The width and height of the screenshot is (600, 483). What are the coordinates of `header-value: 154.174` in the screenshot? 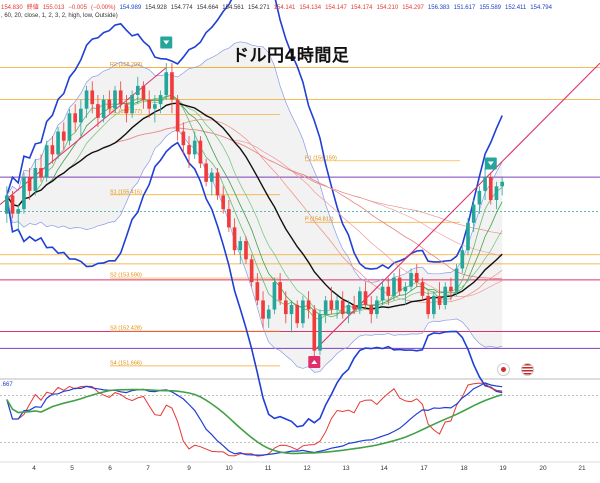 It's located at (361, 8).